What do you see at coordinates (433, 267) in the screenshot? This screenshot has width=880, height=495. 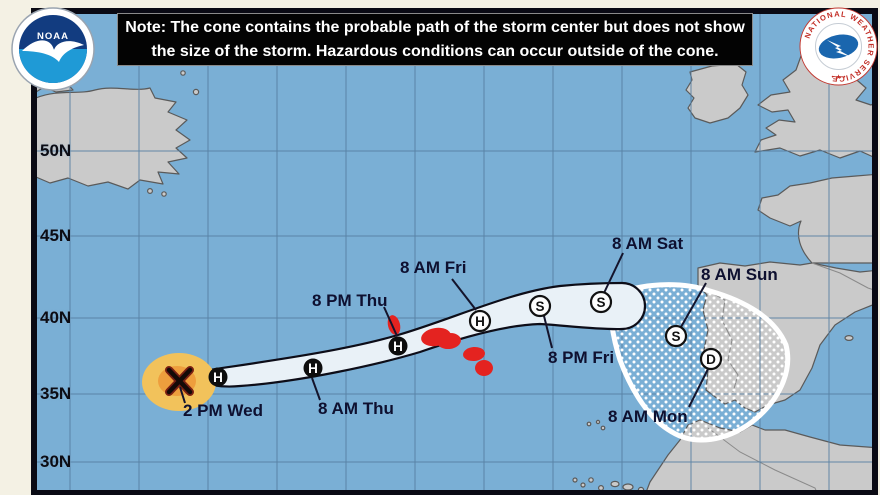 I see `time-label-8am-fri: 8 AM Fri` at bounding box center [433, 267].